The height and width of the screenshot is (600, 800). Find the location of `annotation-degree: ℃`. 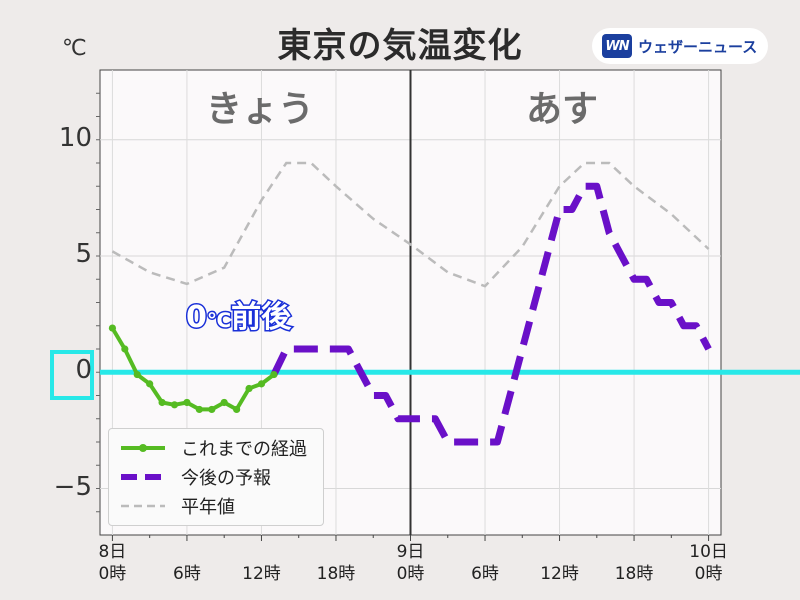

annotation-degree: ℃ is located at coordinates (218, 320).